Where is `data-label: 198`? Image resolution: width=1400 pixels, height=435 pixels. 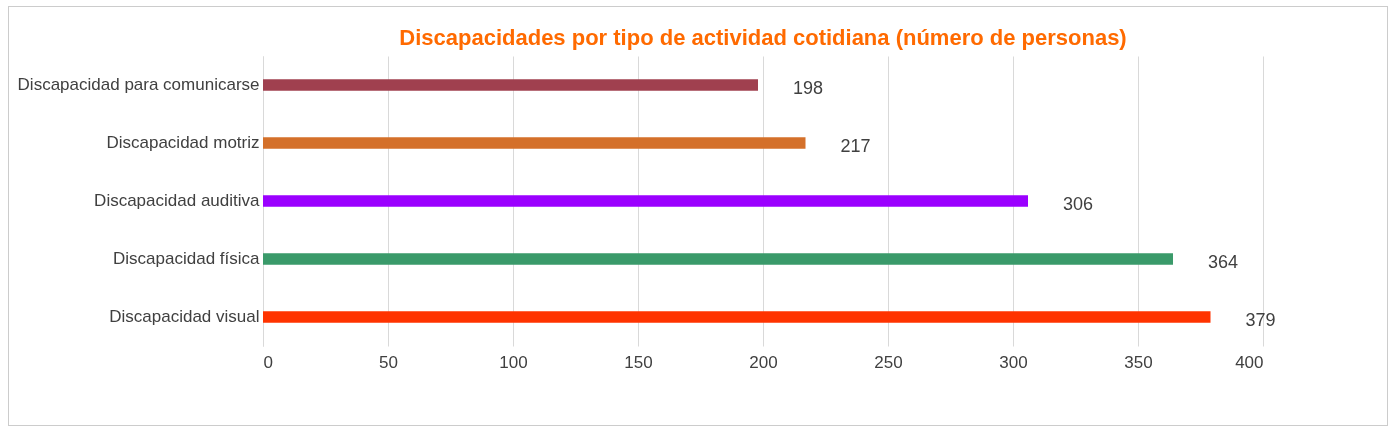
data-label: 198 is located at coordinates (808, 88).